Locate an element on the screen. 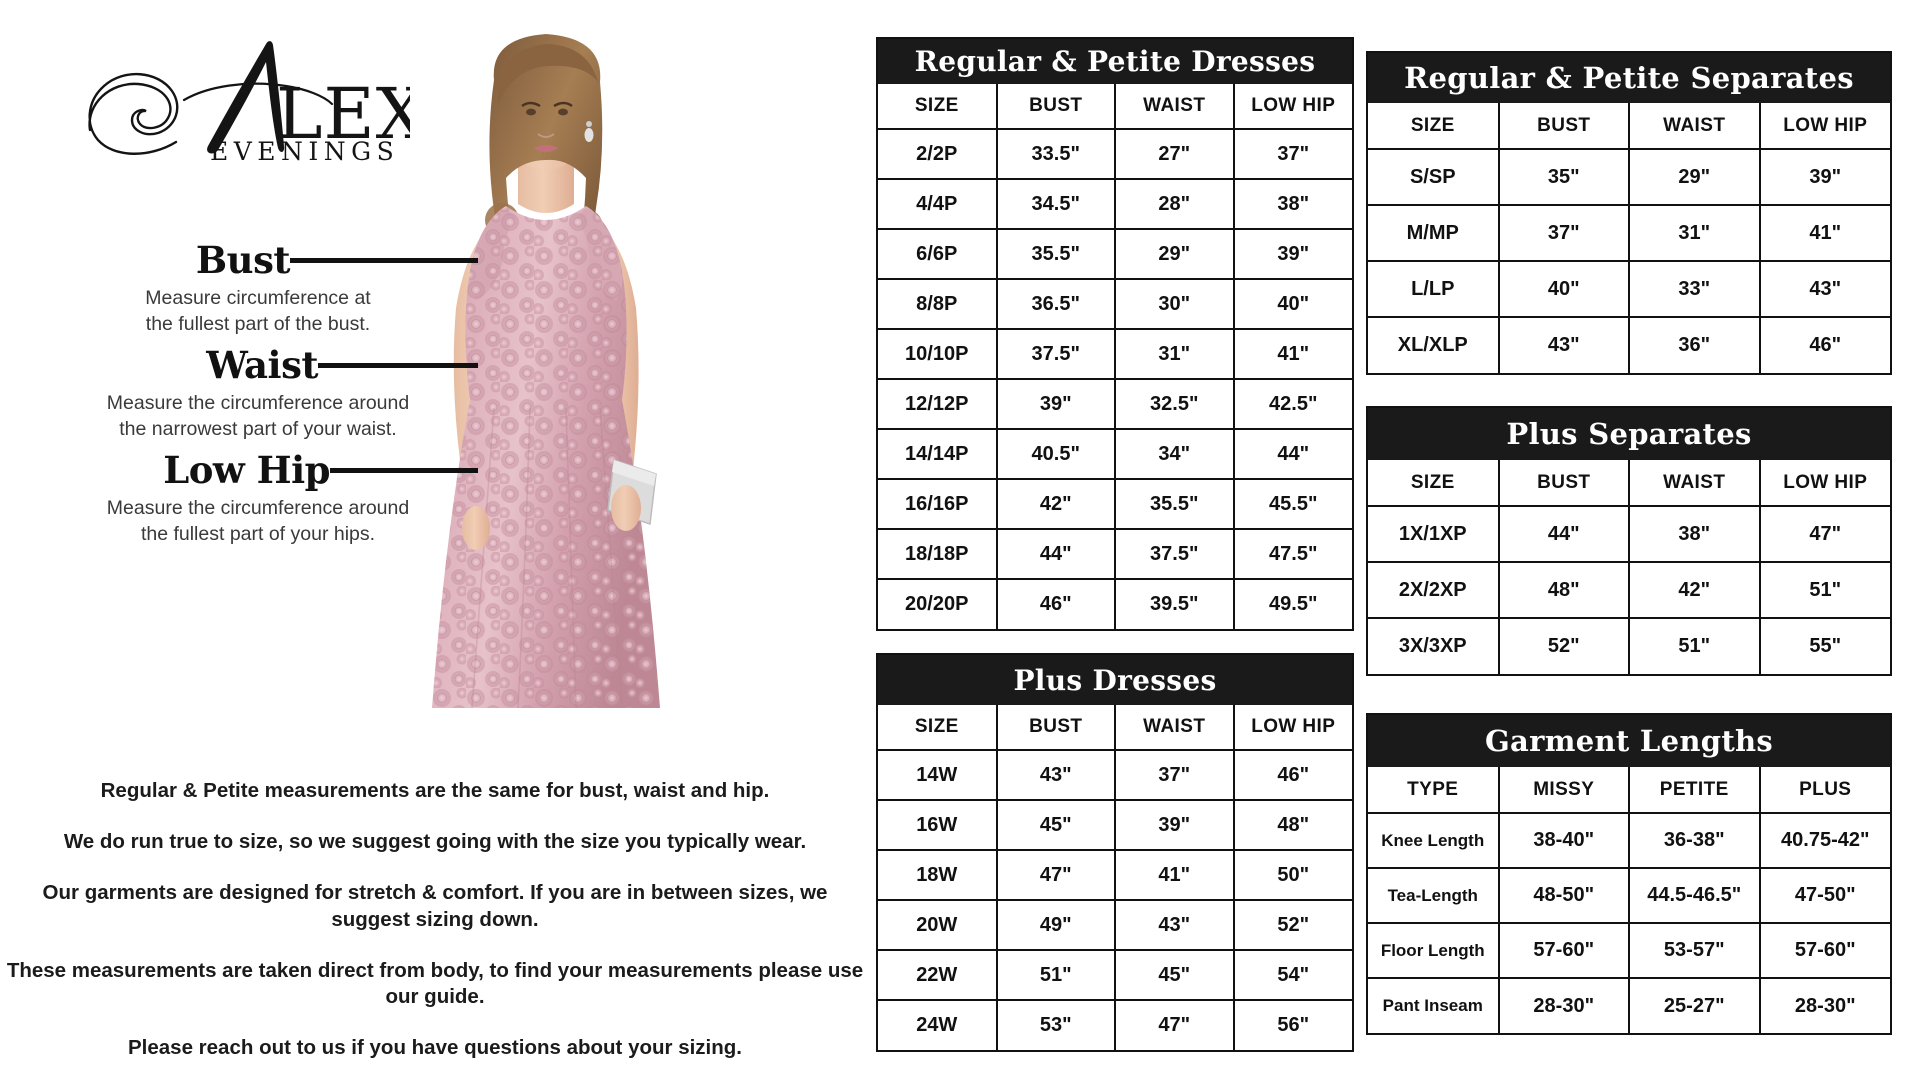 This screenshot has height=1080, width=1920. measurement-cell: 37.5" is located at coordinates (1174, 554).